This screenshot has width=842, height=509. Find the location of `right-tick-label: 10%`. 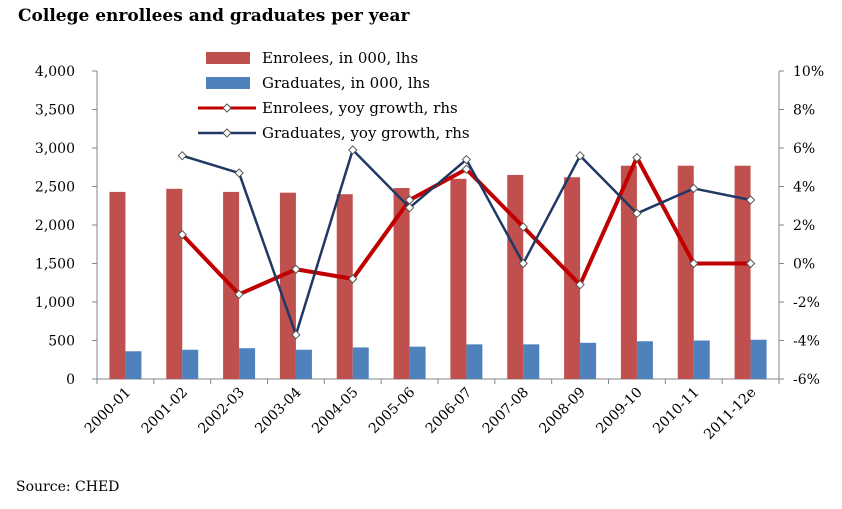

right-tick-label: 10% is located at coordinates (808, 72).